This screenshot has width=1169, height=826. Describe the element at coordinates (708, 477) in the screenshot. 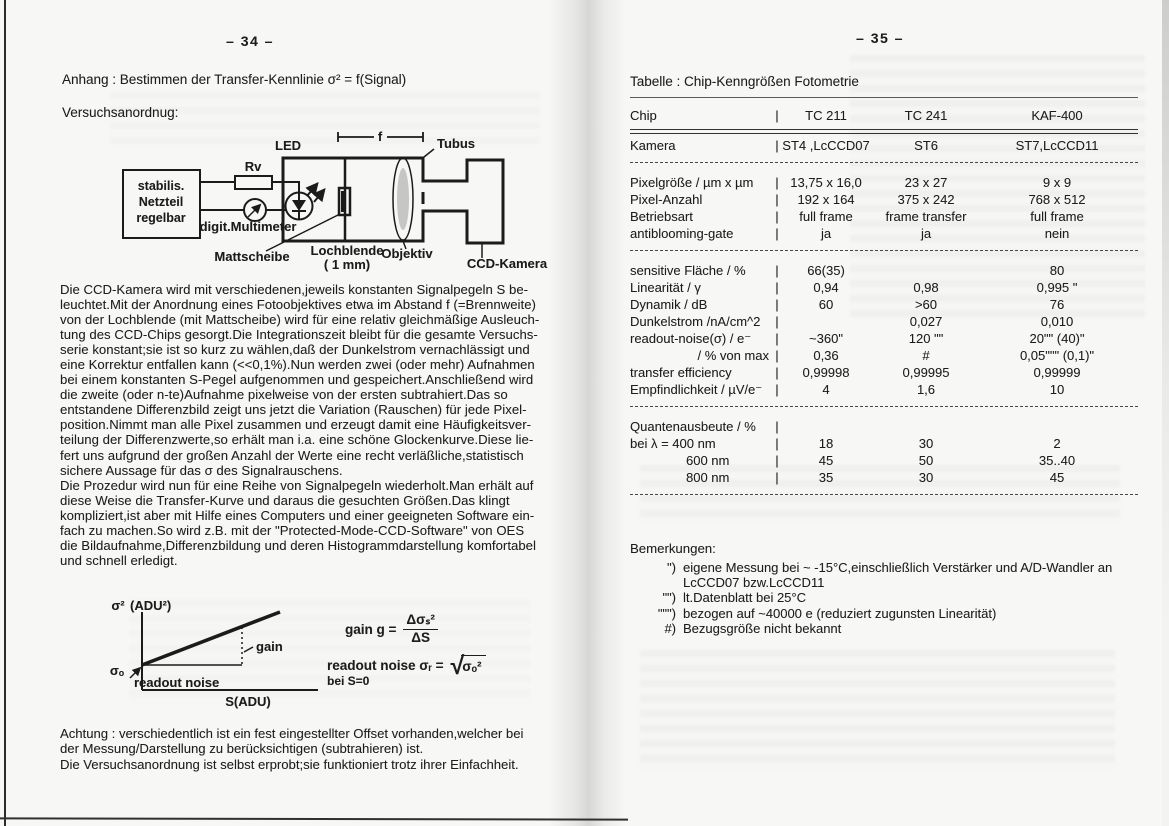

I see `table-cell-label: 800 nm` at that location.